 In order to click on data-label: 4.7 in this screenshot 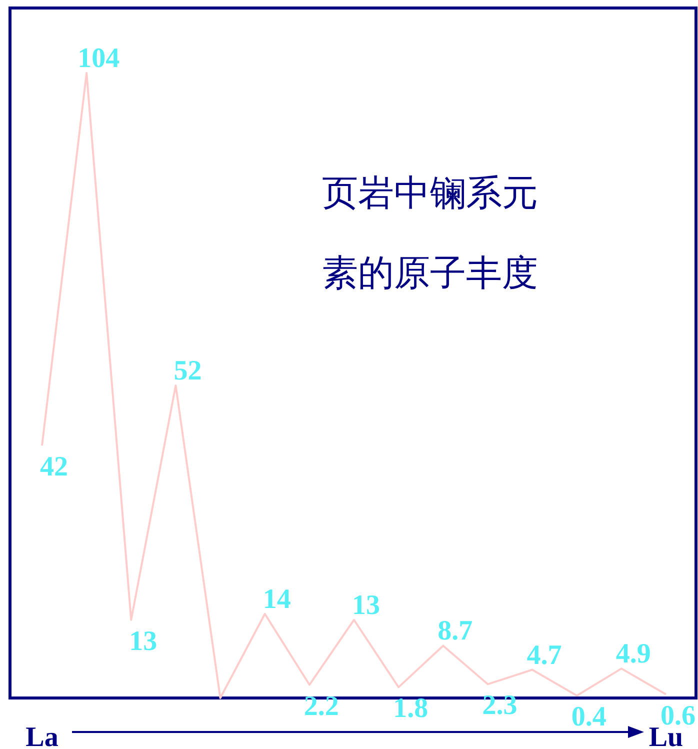, I will do `click(544, 655)`.